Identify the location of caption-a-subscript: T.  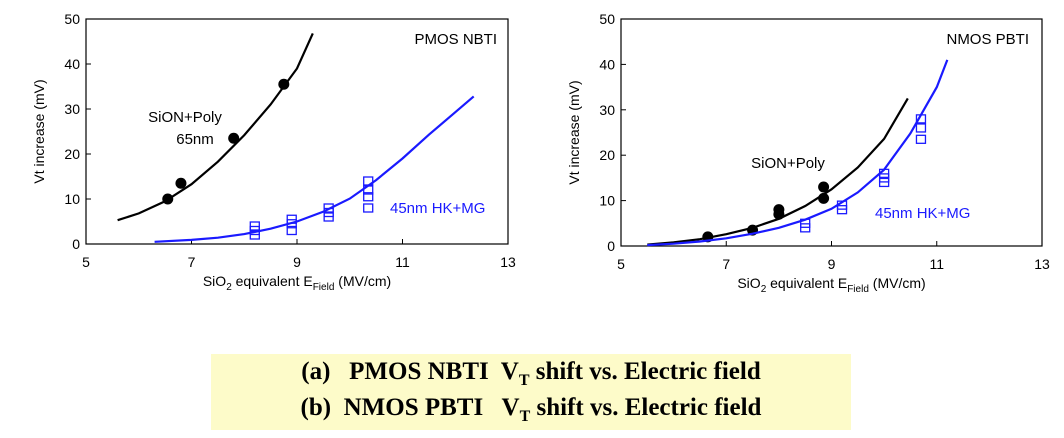
(524, 380).